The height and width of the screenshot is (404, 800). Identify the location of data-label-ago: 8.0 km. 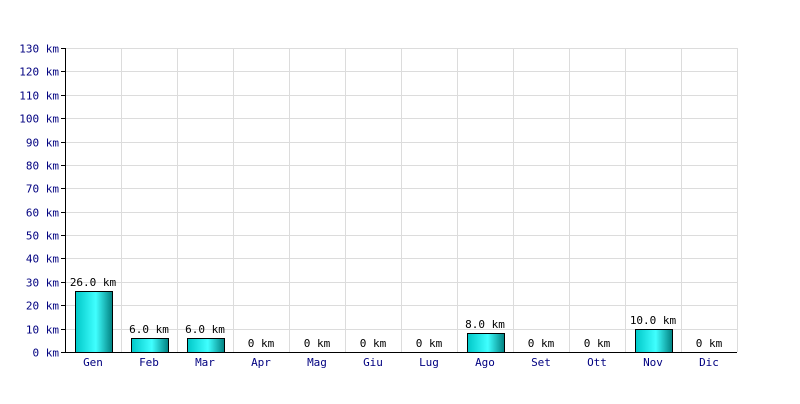
(485, 324).